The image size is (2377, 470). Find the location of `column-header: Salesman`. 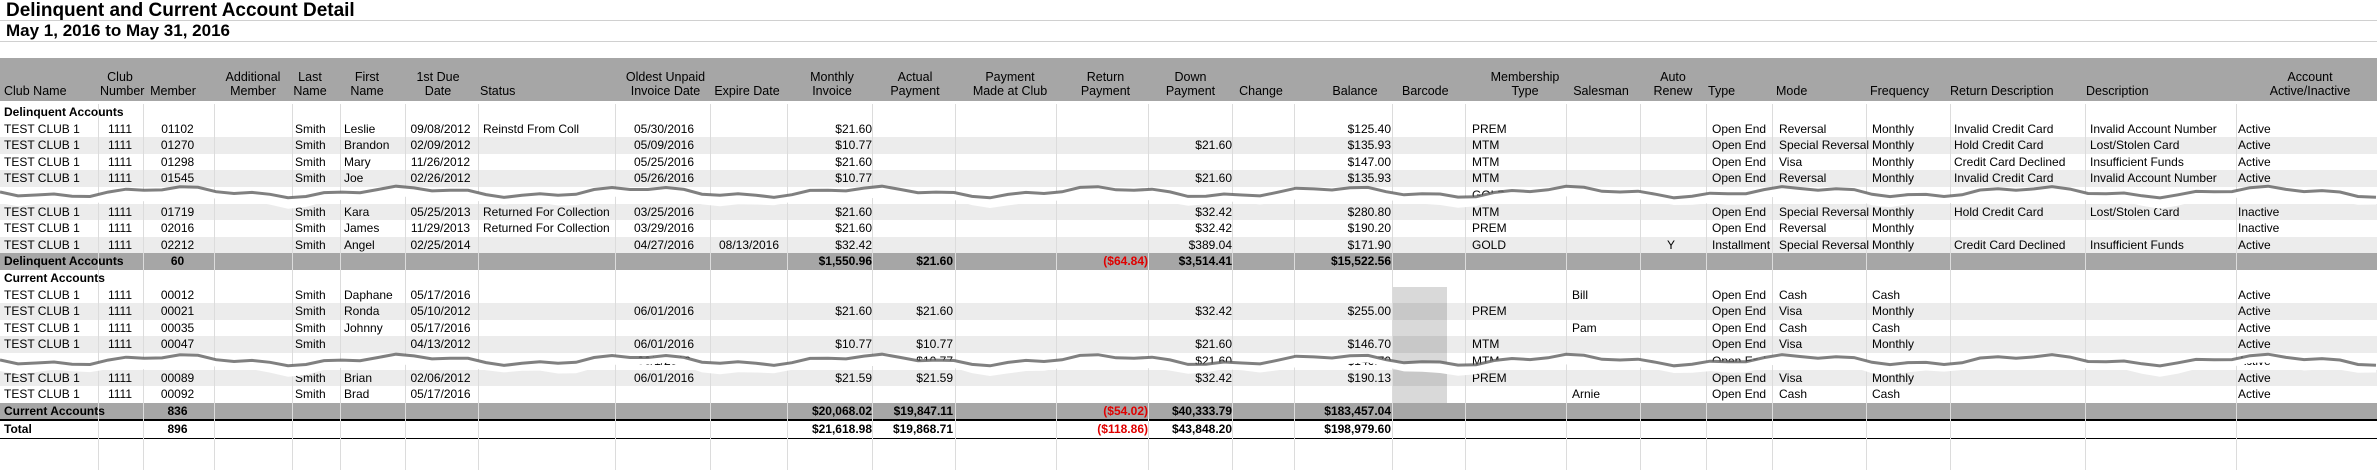

column-header: Salesman is located at coordinates (1601, 91).